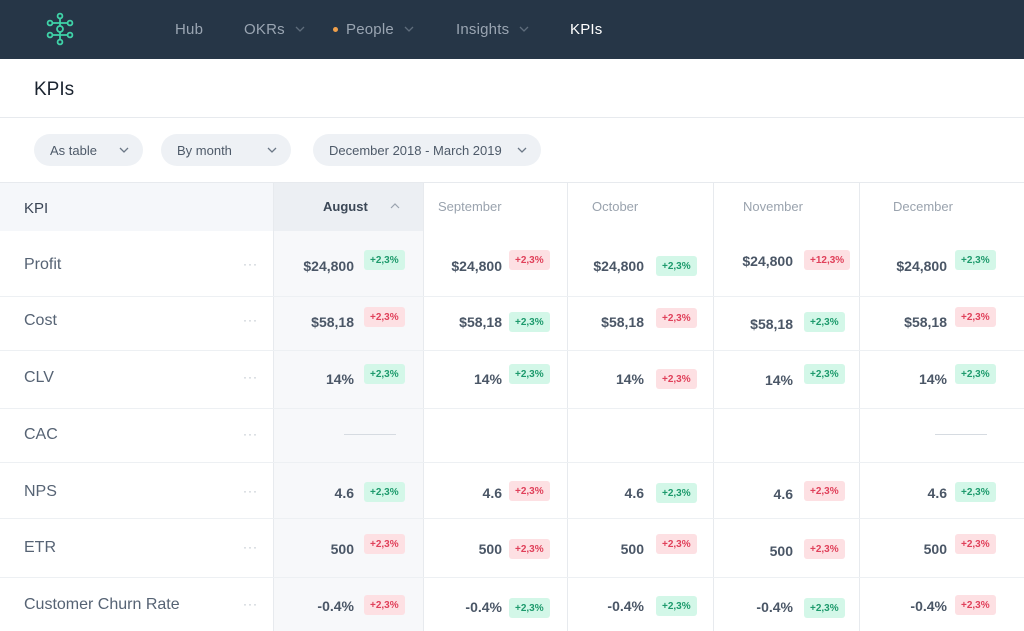  What do you see at coordinates (923, 206) in the screenshot?
I see `column-header-december: December` at bounding box center [923, 206].